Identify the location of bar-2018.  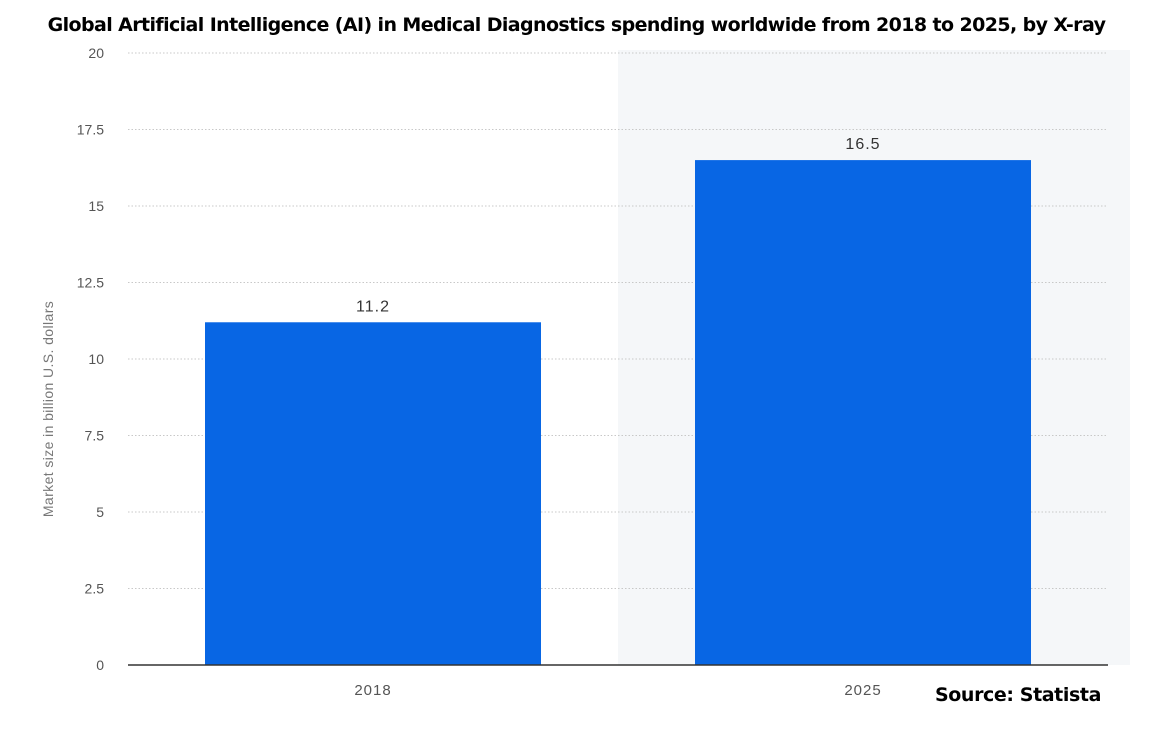
(373, 493).